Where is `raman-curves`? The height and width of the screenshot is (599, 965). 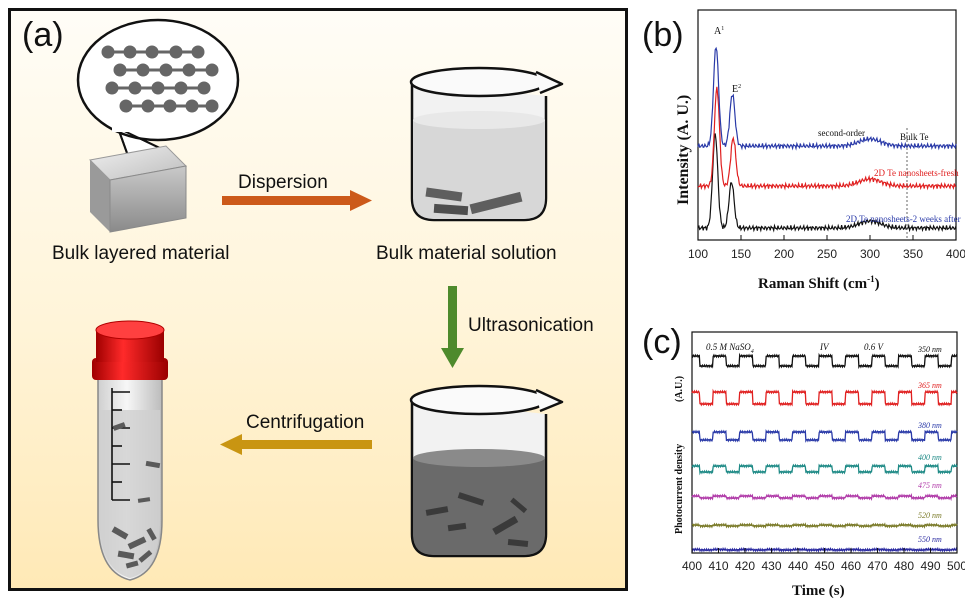 raman-curves is located at coordinates (827, 139).